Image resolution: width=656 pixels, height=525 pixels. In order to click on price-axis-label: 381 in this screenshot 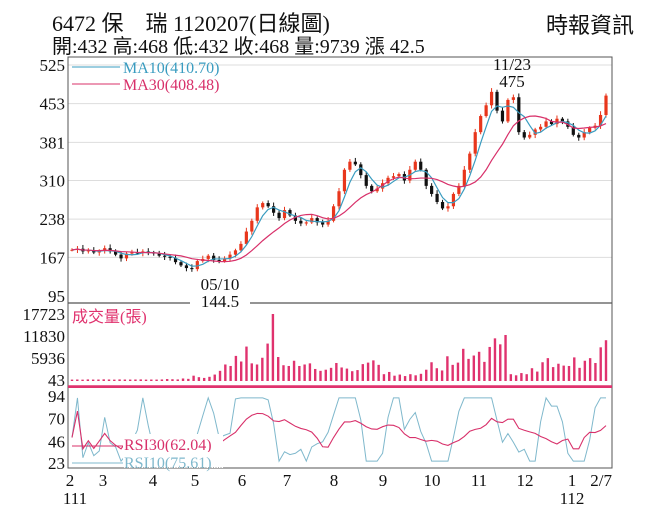, I will do `click(53, 142)`.